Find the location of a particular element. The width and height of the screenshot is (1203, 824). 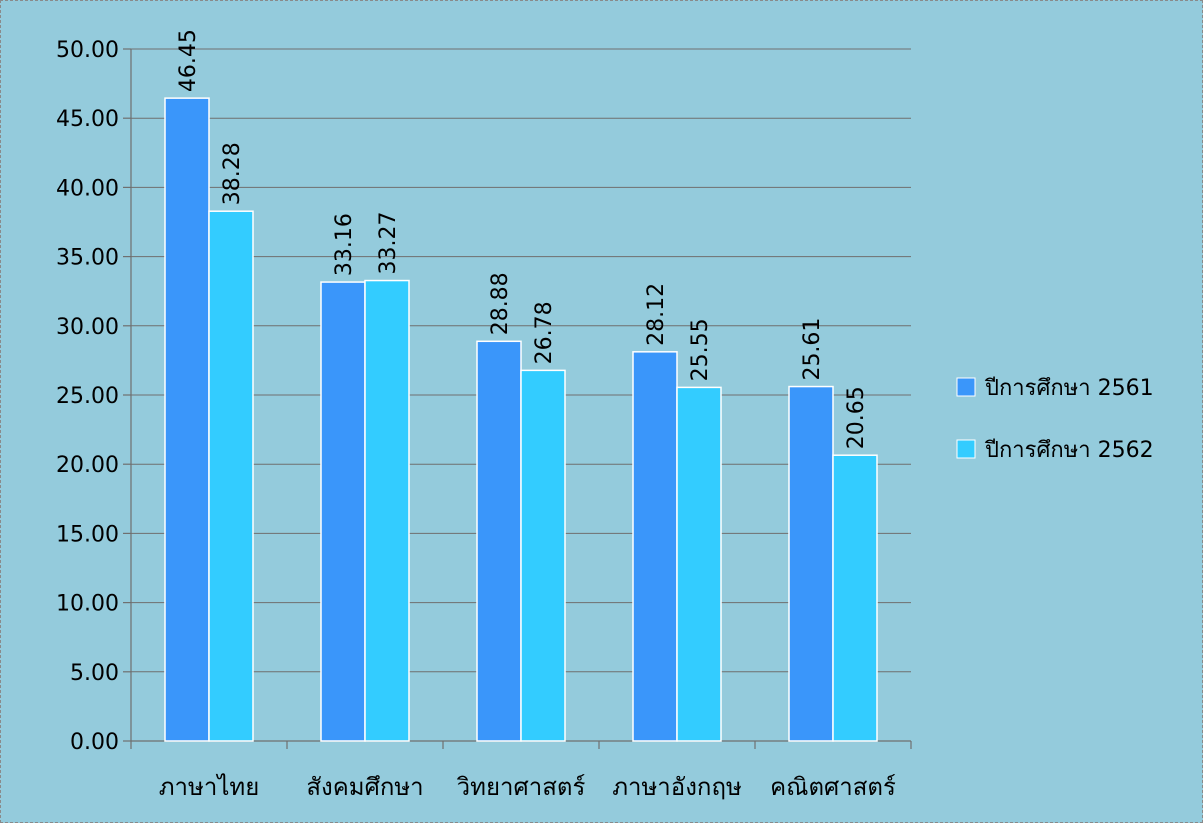

data-label: 28.88 is located at coordinates (500, 303).